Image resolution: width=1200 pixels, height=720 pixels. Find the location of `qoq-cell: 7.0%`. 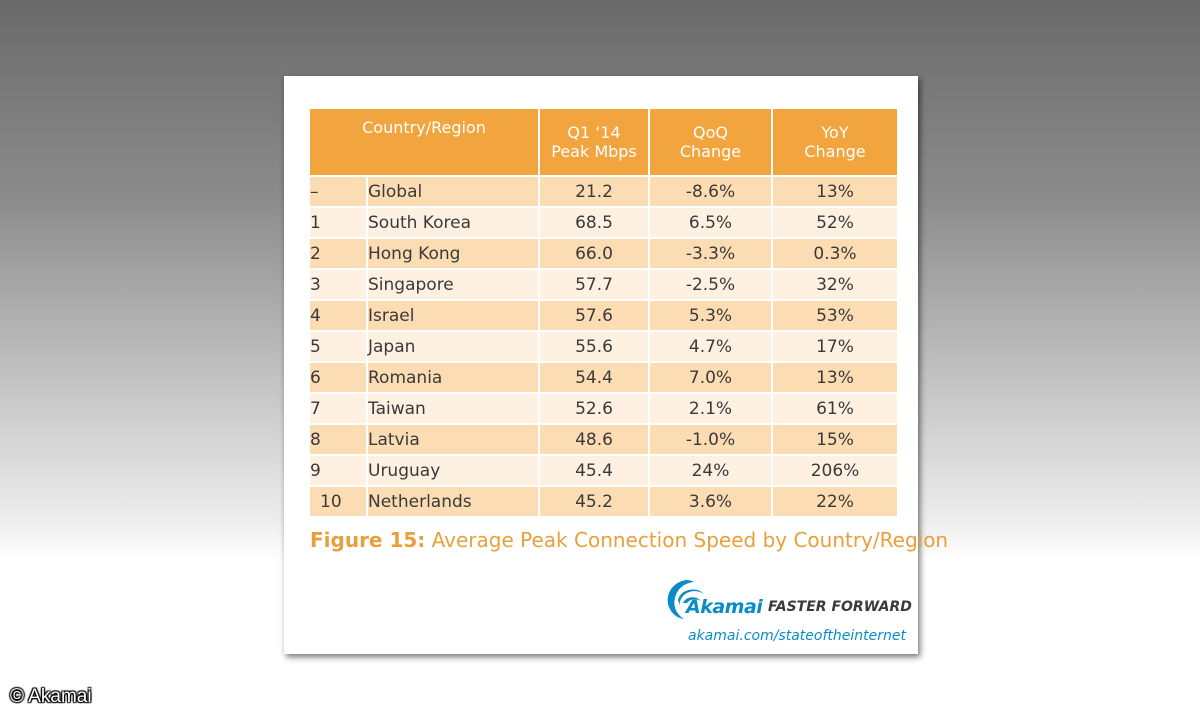

qoq-cell: 7.0% is located at coordinates (711, 376).